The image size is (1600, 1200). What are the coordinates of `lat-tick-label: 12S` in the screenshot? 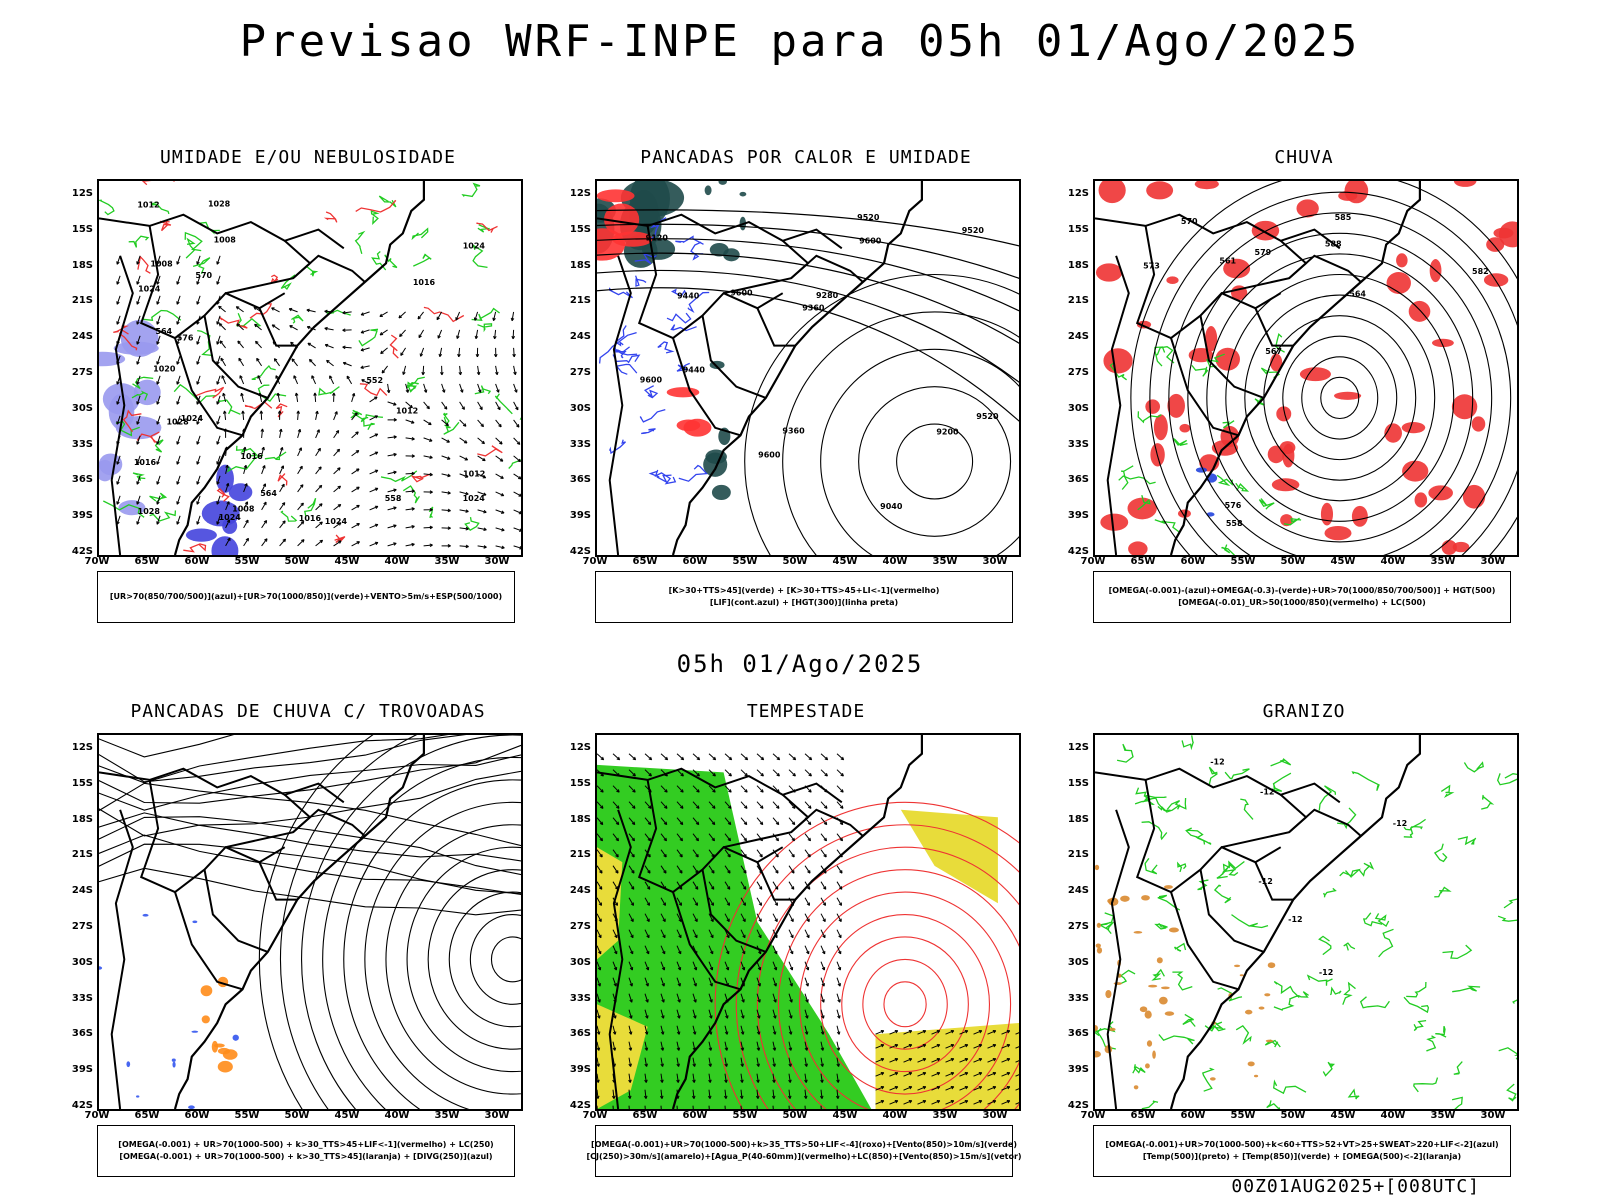 It's located at (580, 747).